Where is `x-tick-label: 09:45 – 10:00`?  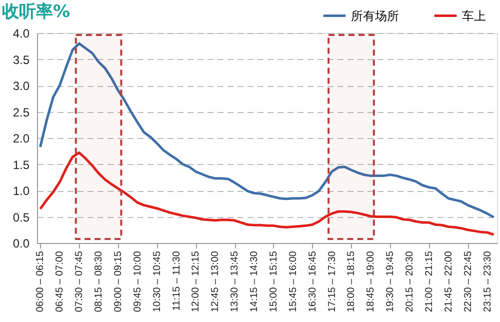
x-tick-label: 09:45 – 10:00 is located at coordinates (138, 281).